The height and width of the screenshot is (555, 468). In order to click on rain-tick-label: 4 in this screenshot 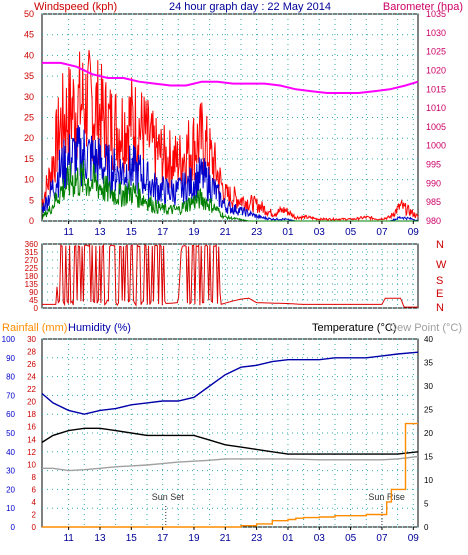, I will do `click(34, 502)`.